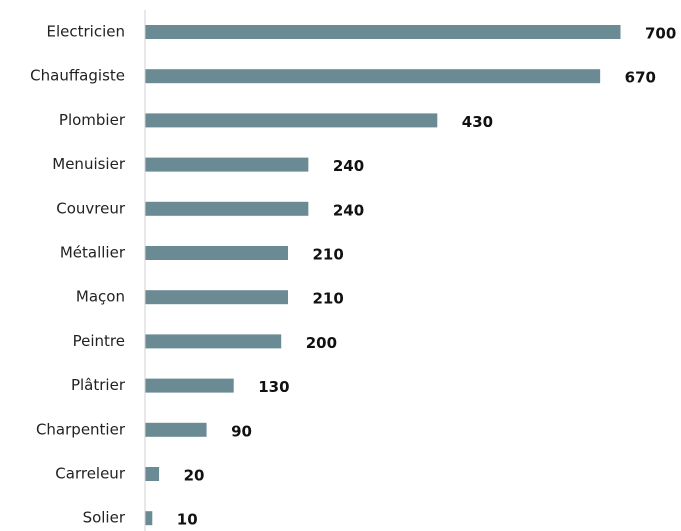  I want to click on value-label: 90, so click(241, 431).